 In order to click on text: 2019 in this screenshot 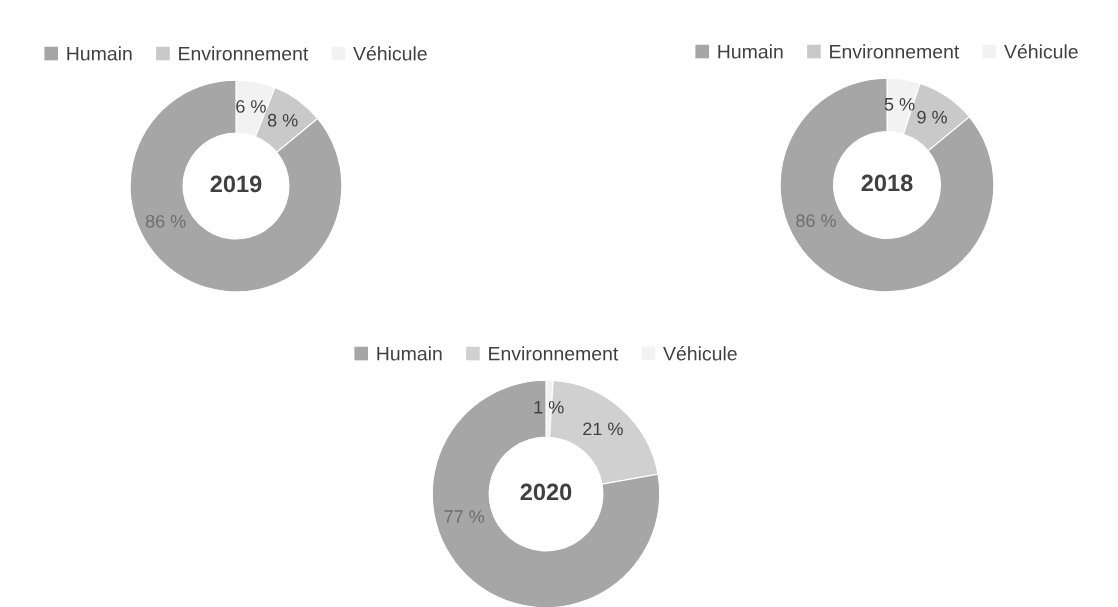, I will do `click(236, 184)`.